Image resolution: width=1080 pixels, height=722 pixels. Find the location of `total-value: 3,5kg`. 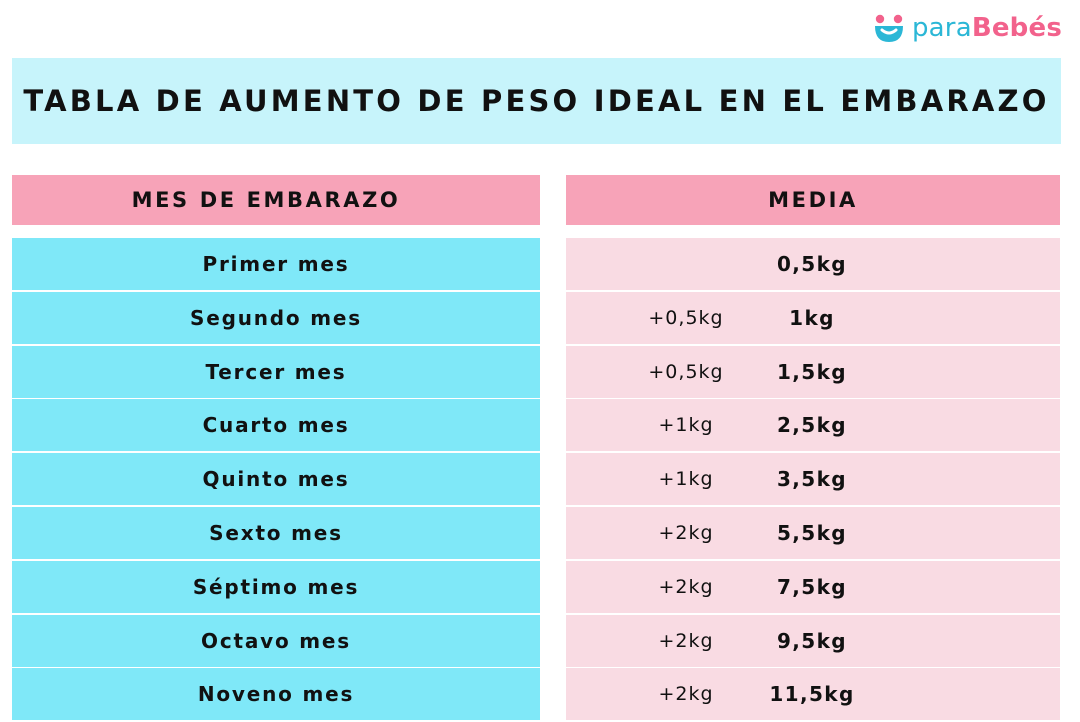

total-value: 3,5kg is located at coordinates (812, 479).